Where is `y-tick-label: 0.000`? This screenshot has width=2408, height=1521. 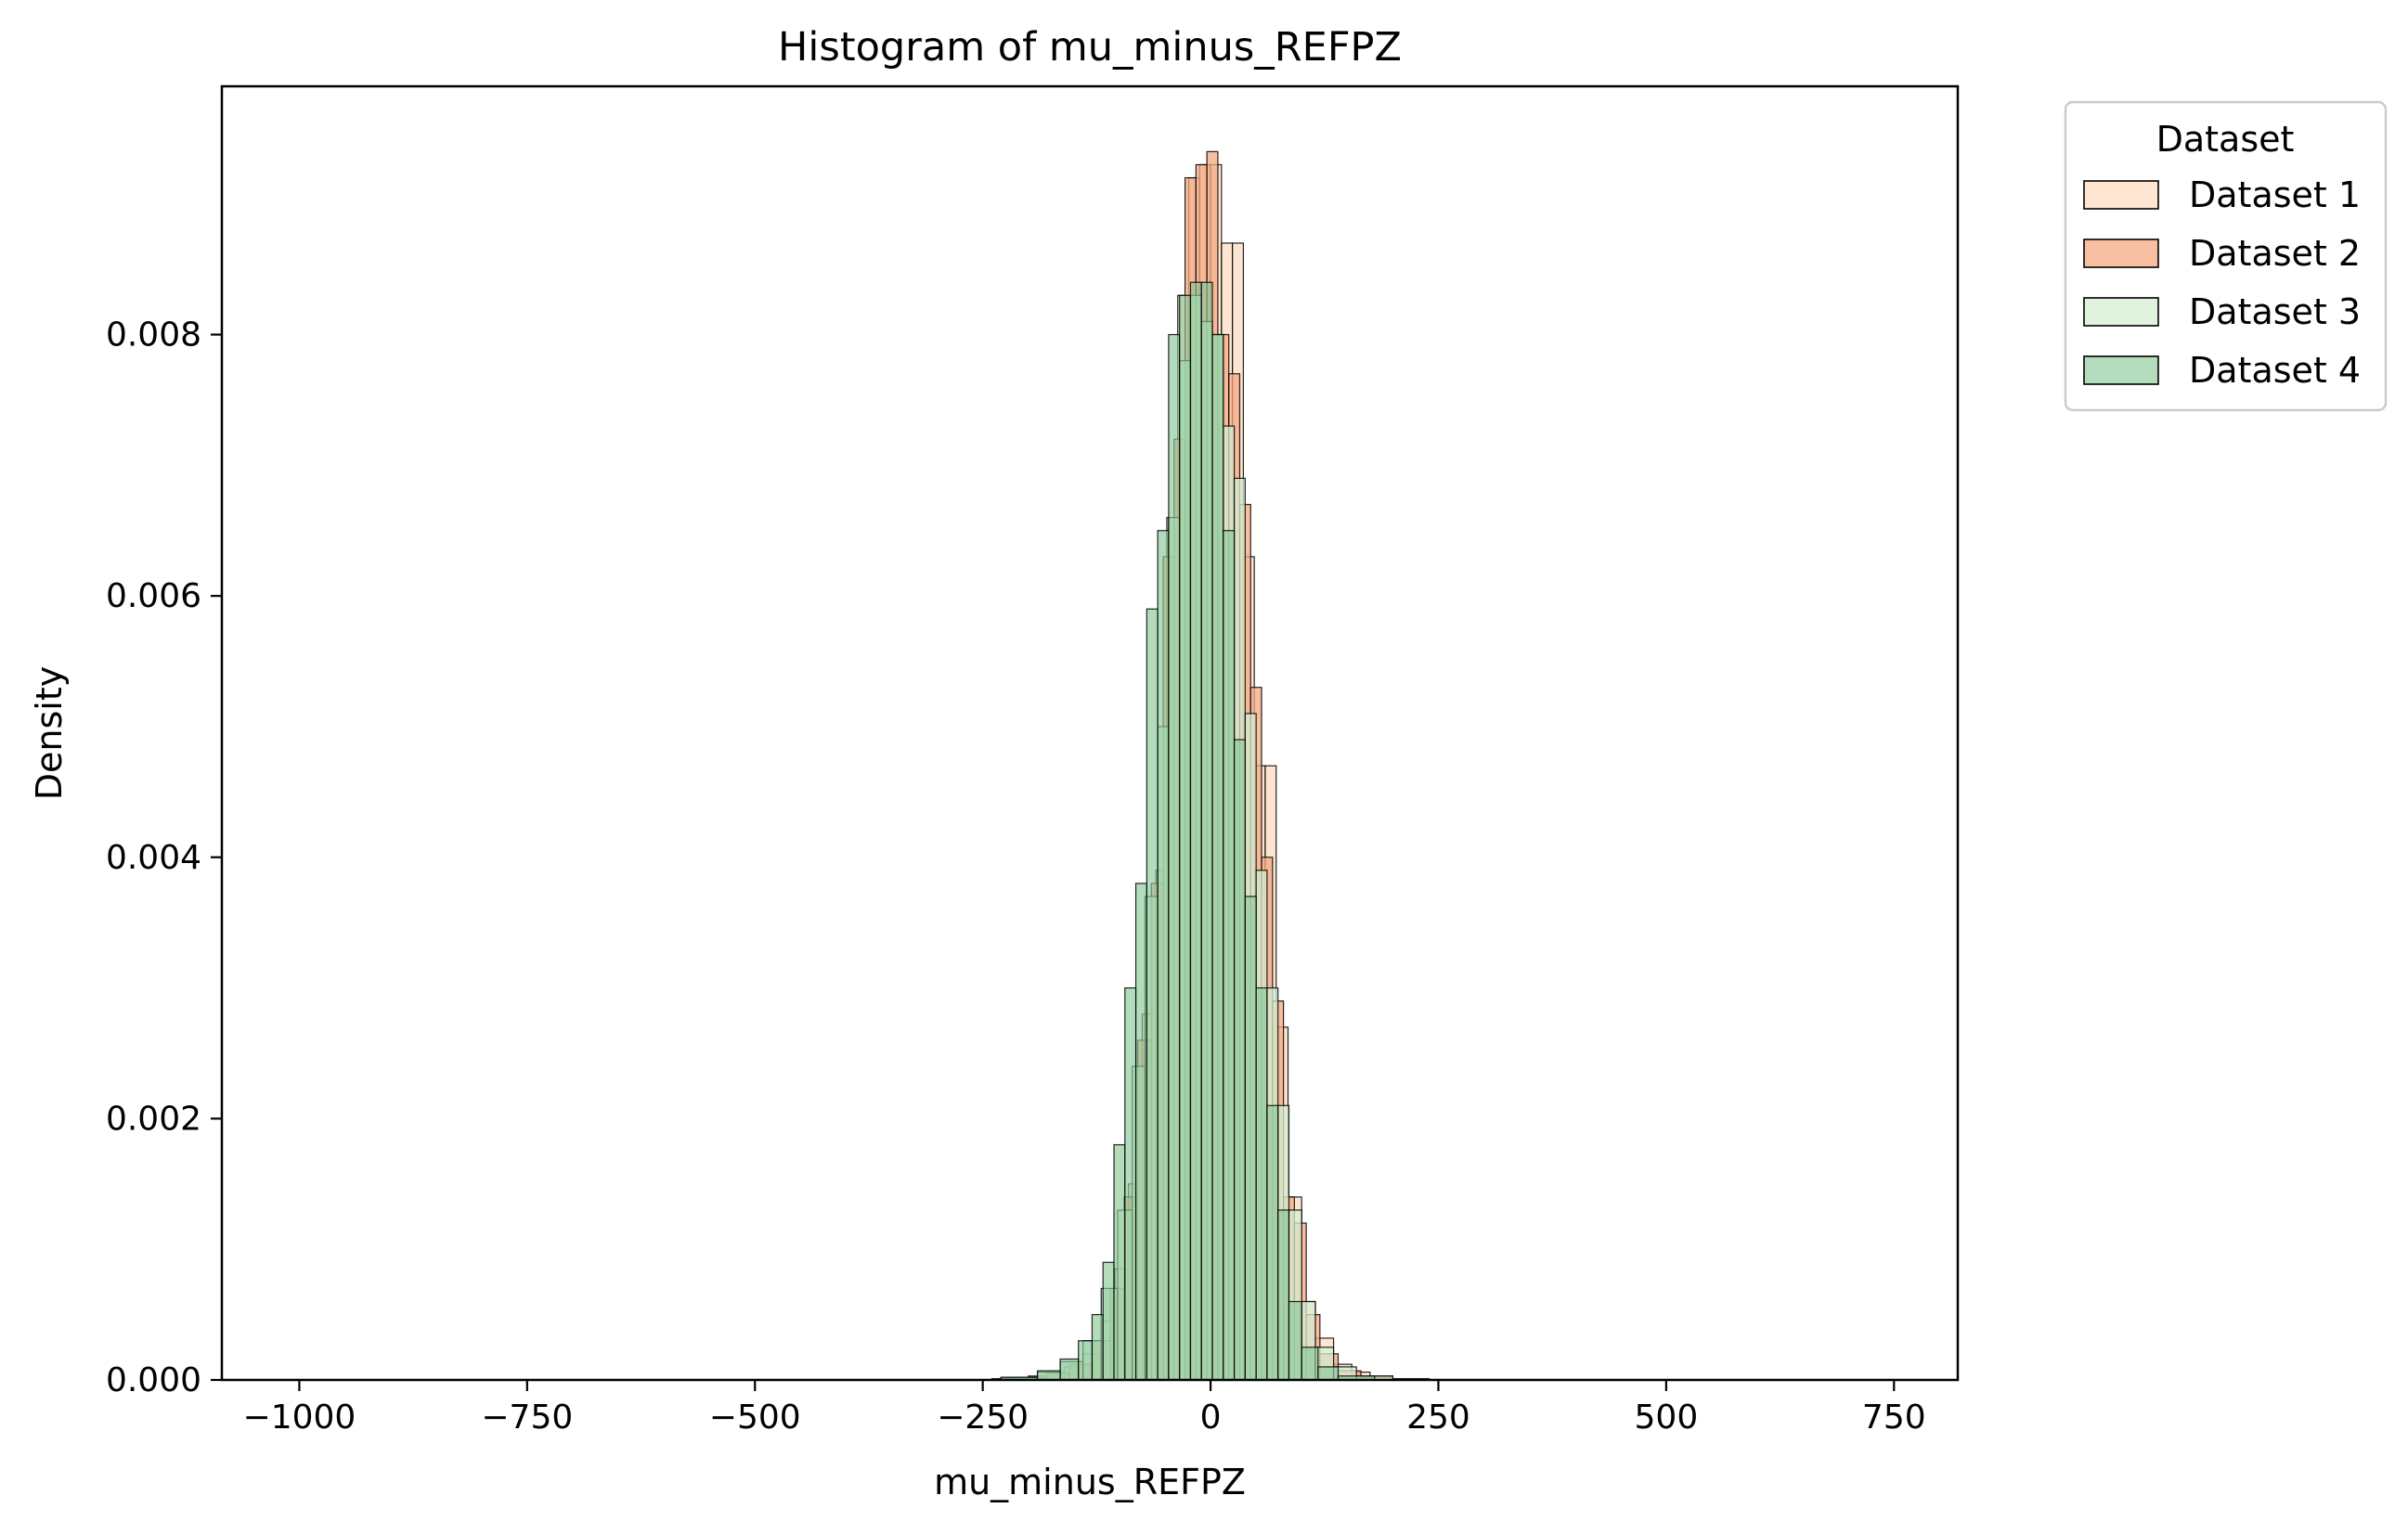 y-tick-label: 0.000 is located at coordinates (153, 1380).